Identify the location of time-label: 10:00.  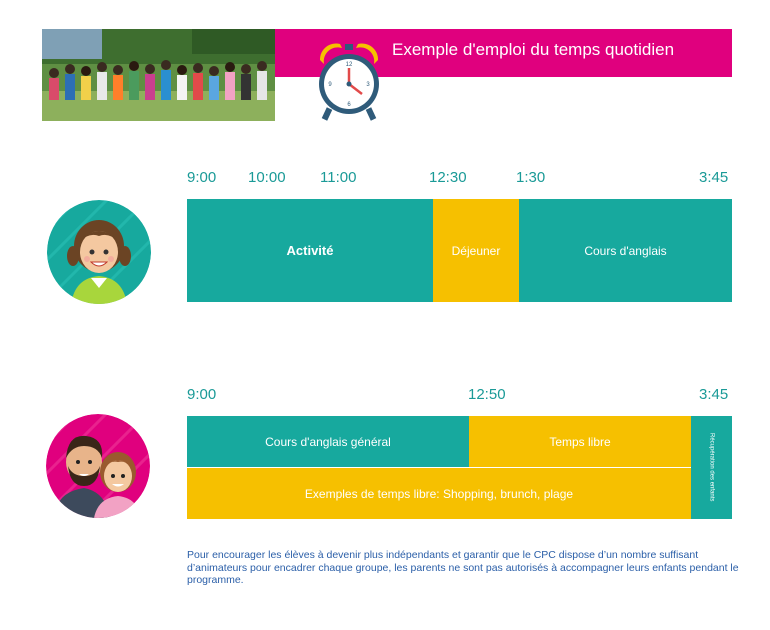
(267, 177).